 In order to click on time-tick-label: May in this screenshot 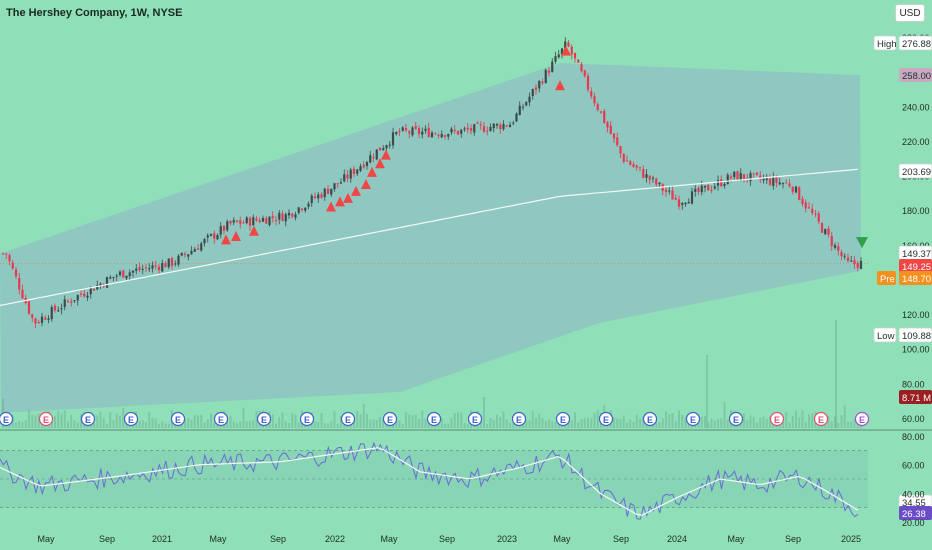, I will do `click(736, 539)`.